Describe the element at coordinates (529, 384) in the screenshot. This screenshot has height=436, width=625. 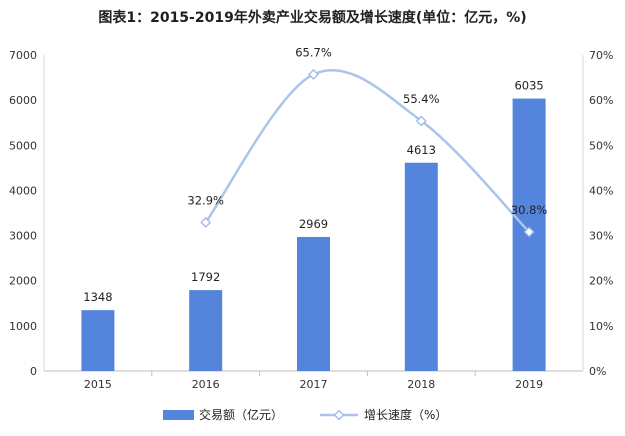
I see `x-tick-label: 2019` at that location.